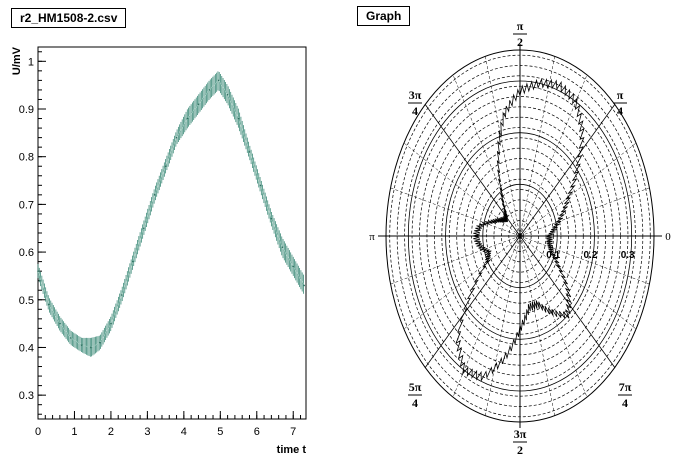 Image resolution: width=696 pixels, height=472 pixels. What do you see at coordinates (184, 432) in the screenshot?
I see `x-tick-label: 4` at bounding box center [184, 432].